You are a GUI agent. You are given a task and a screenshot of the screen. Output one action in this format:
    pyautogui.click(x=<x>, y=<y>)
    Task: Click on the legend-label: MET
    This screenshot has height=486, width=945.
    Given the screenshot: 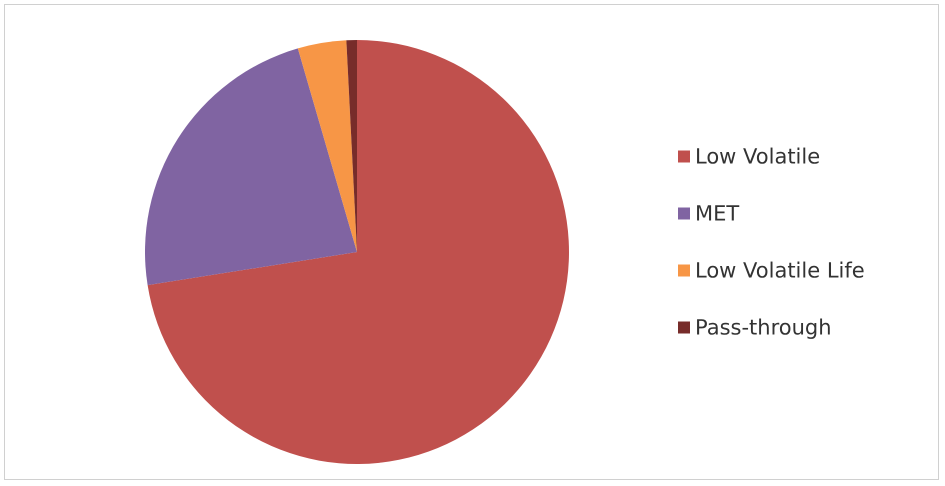 What is the action you would take?
    pyautogui.click(x=717, y=214)
    